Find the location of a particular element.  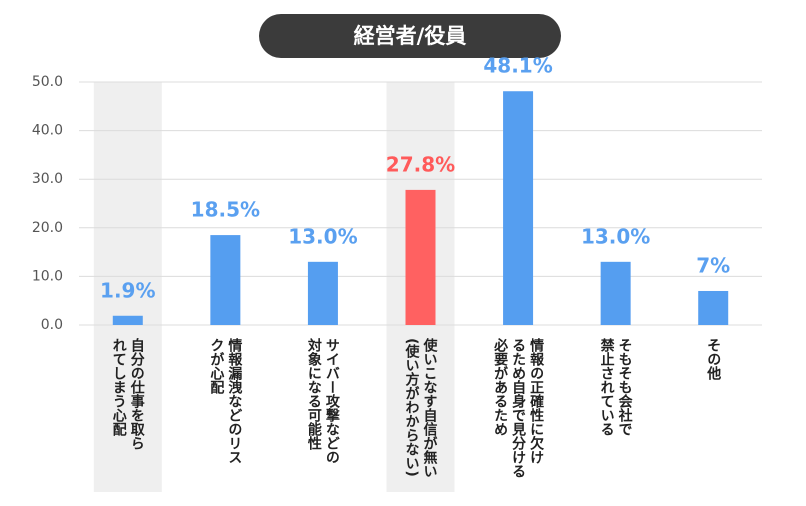

chart-title: 経営者/役員 is located at coordinates (410, 36).